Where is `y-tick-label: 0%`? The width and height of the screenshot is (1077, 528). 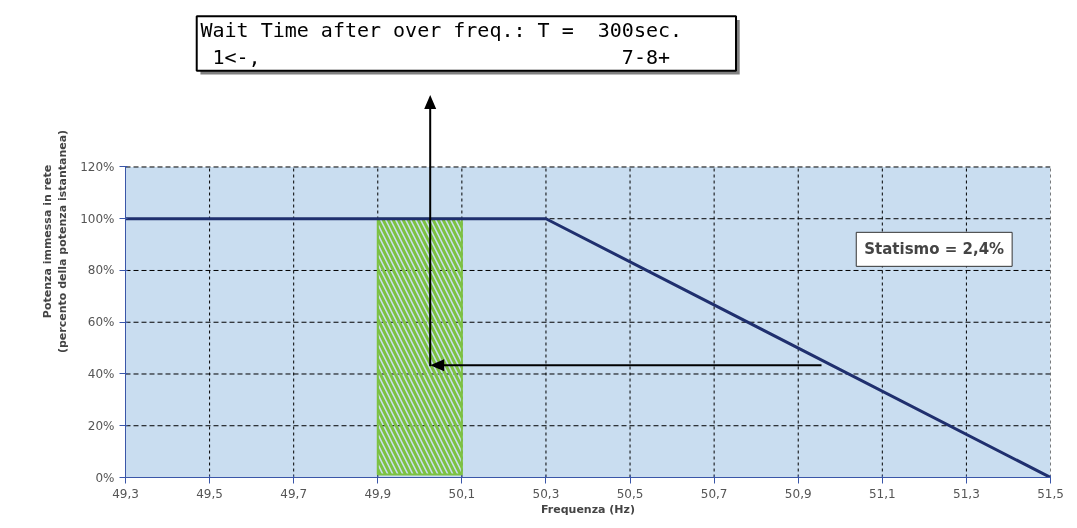 y-tick-label: 0% is located at coordinates (105, 477).